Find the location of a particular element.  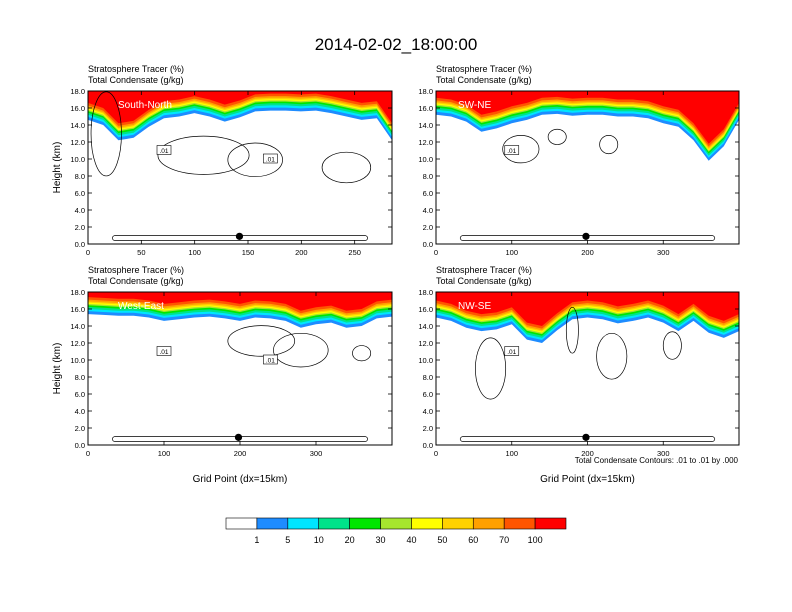

x-tick-label: 150 is located at coordinates (248, 252).